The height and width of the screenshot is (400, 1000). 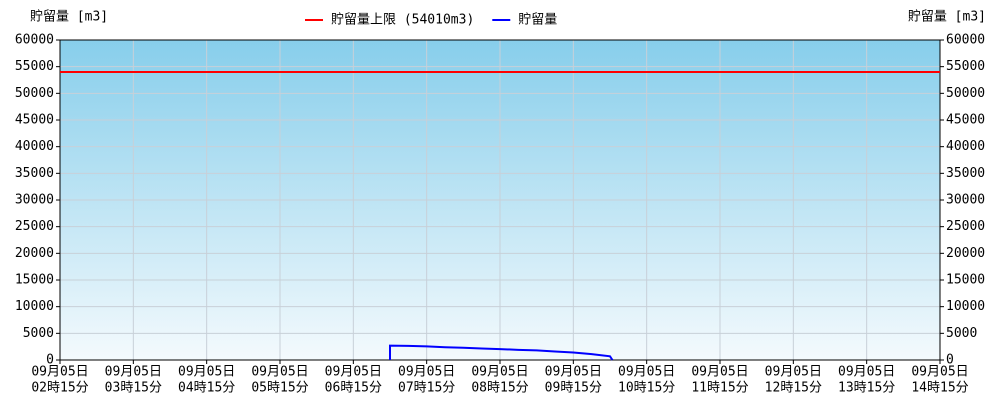 I want to click on y-tick-label: 35000, so click(x=34, y=173).